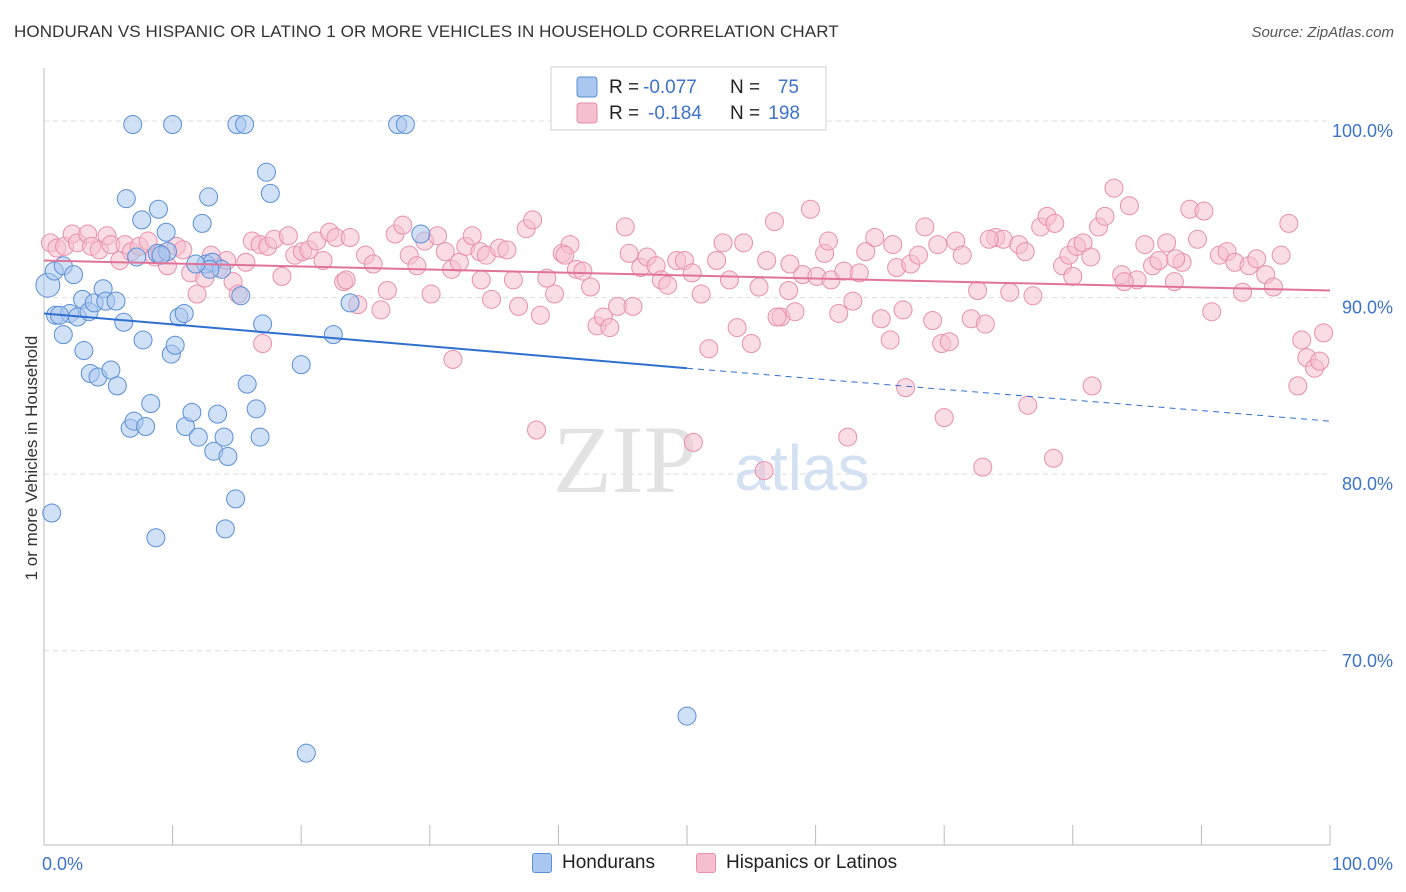 The image size is (1406, 892). Describe the element at coordinates (365, 341) in the screenshot. I see `honduran-trend-line` at that location.